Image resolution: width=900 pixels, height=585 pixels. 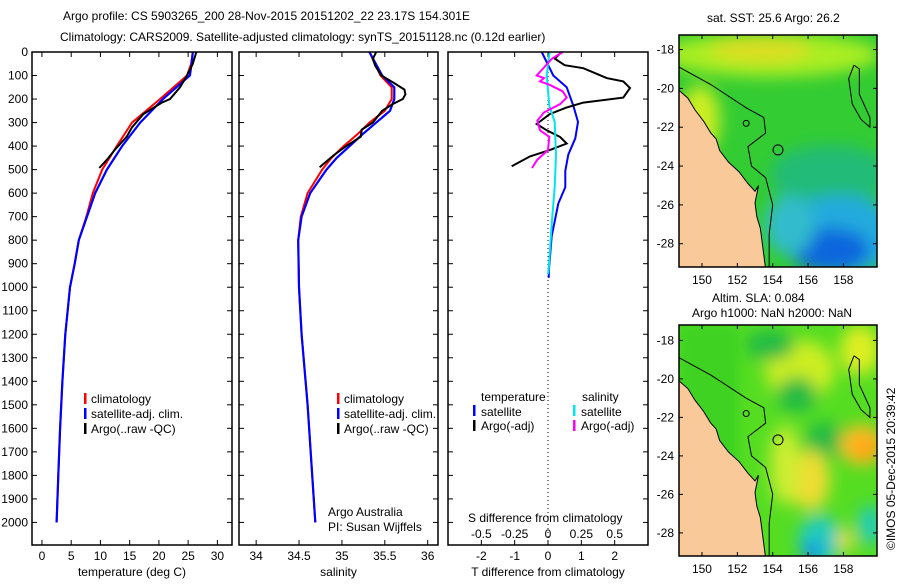 What do you see at coordinates (758, 298) in the screenshot?
I see `sla-map-title-1: Altim. SLA: 0.084` at bounding box center [758, 298].